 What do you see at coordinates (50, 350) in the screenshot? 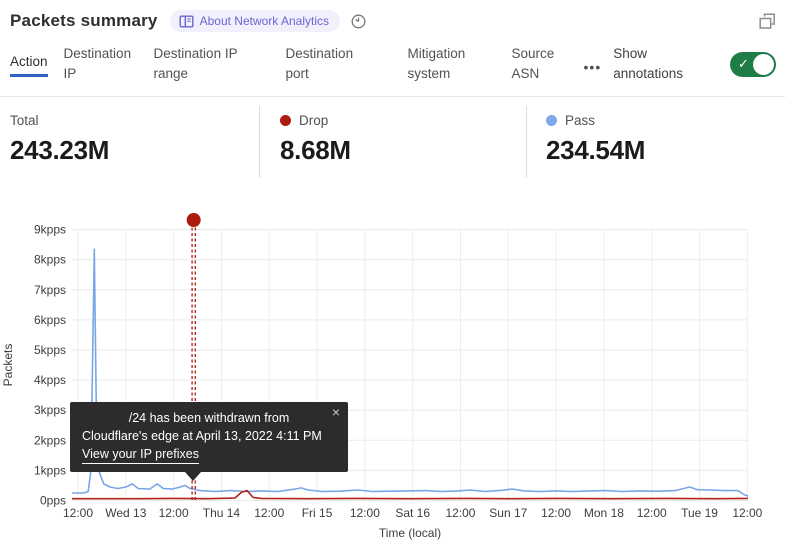
I see `svg-text: 5kpps` at bounding box center [50, 350].